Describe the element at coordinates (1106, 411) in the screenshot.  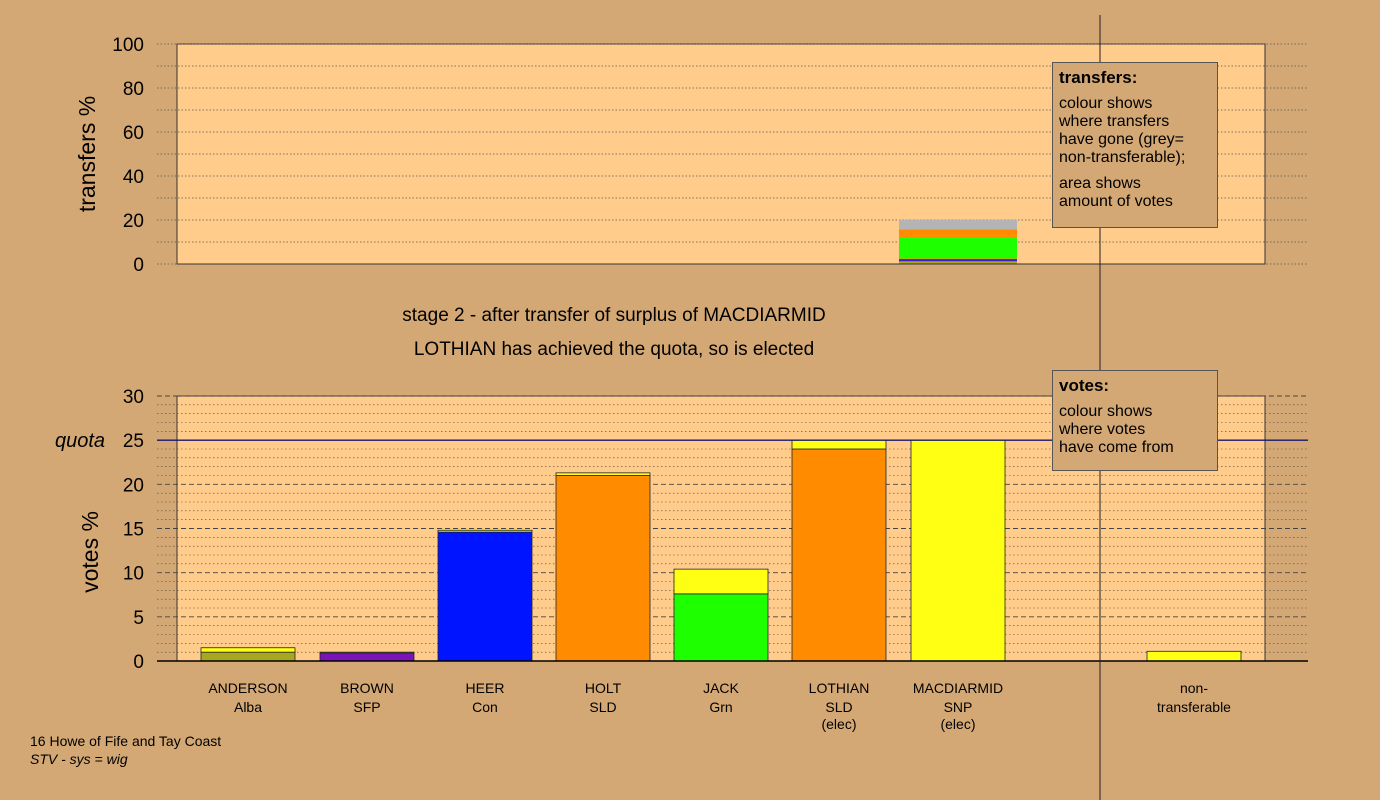
I see `votes-legend-line: colour shows` at that location.